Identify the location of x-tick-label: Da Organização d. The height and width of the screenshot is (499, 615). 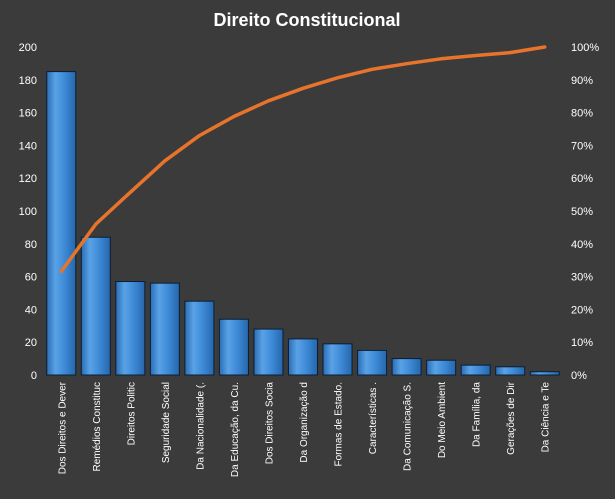
(304, 422).